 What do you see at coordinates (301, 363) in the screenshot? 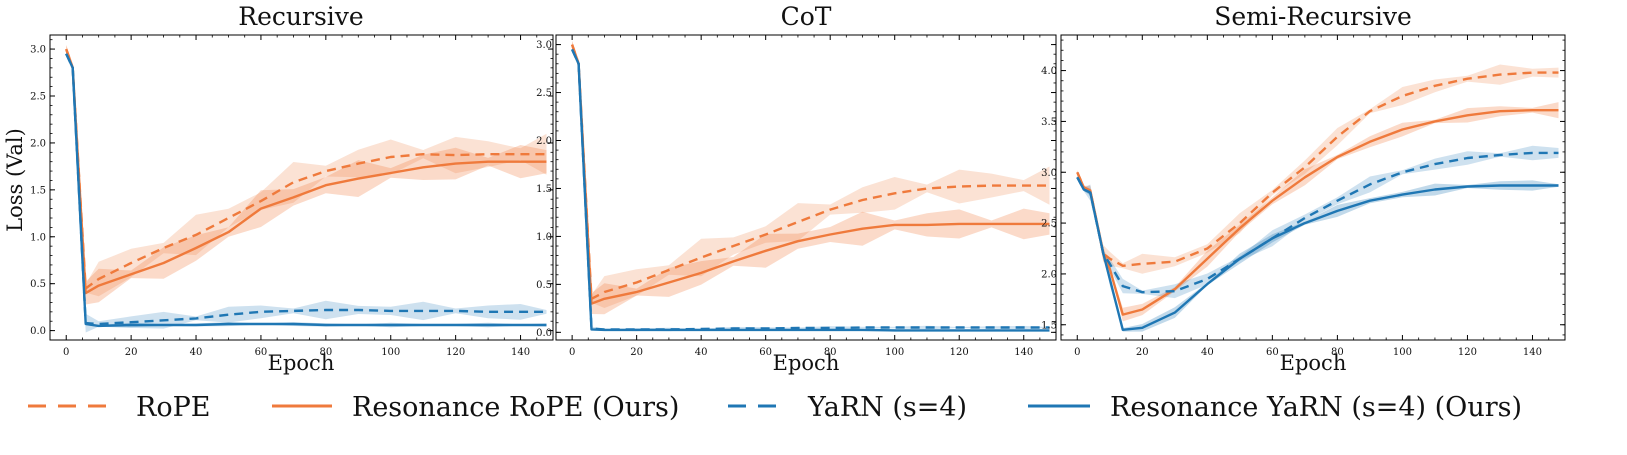
I see `xlabel-recursive: Epoch` at bounding box center [301, 363].